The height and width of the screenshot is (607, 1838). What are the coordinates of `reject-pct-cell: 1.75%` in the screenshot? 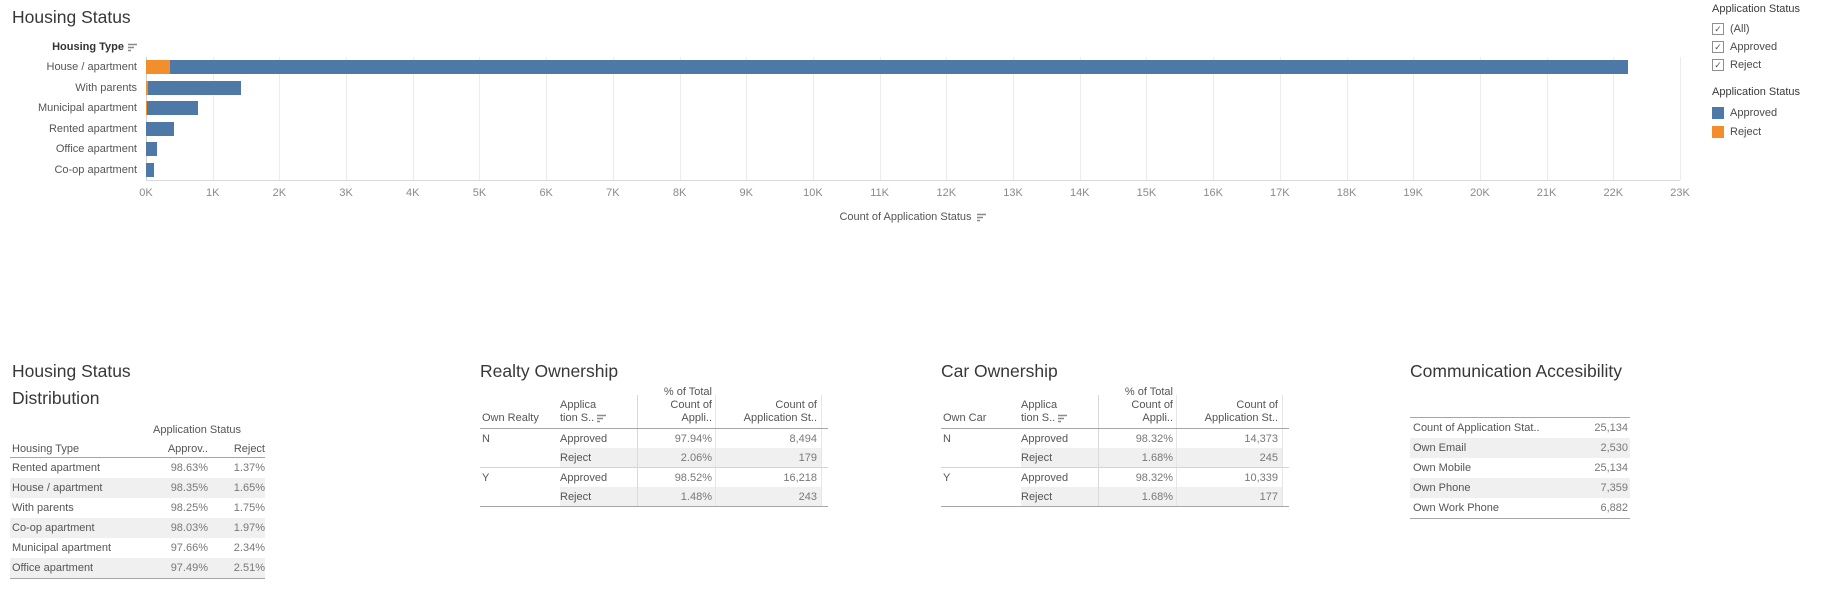 It's located at (249, 508).